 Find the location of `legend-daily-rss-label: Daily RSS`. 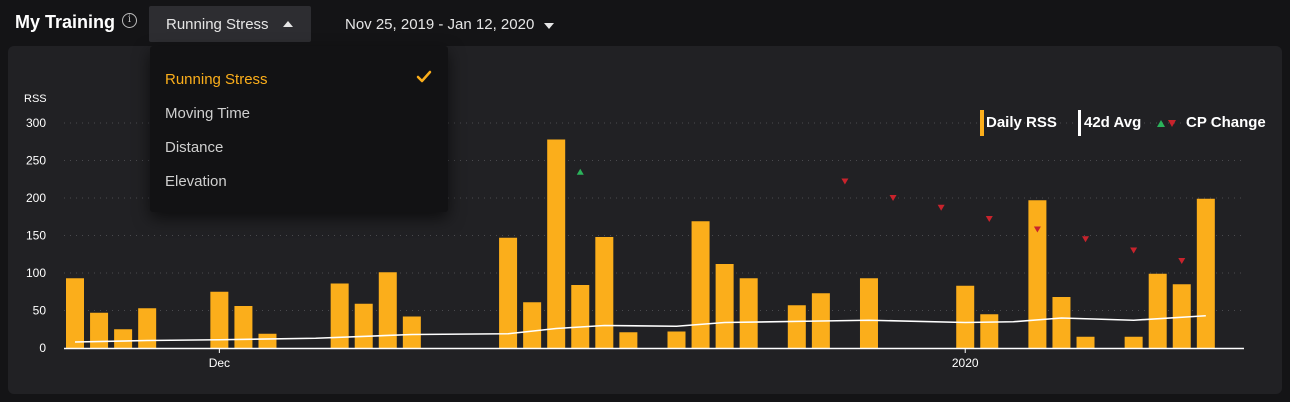

legend-daily-rss-label: Daily RSS is located at coordinates (1021, 122).